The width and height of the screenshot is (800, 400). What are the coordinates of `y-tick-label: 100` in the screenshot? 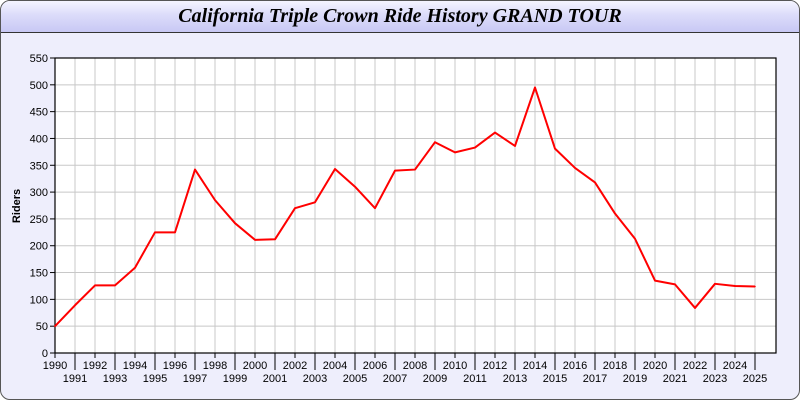 It's located at (39, 300).